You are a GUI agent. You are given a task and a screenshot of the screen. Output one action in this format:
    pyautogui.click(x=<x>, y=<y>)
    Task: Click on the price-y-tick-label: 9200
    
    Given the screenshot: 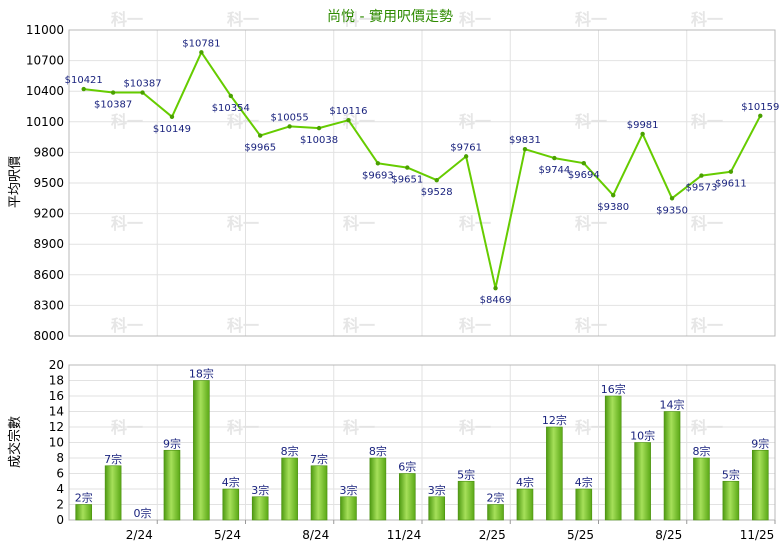 What is the action you would take?
    pyautogui.click(x=48, y=214)
    